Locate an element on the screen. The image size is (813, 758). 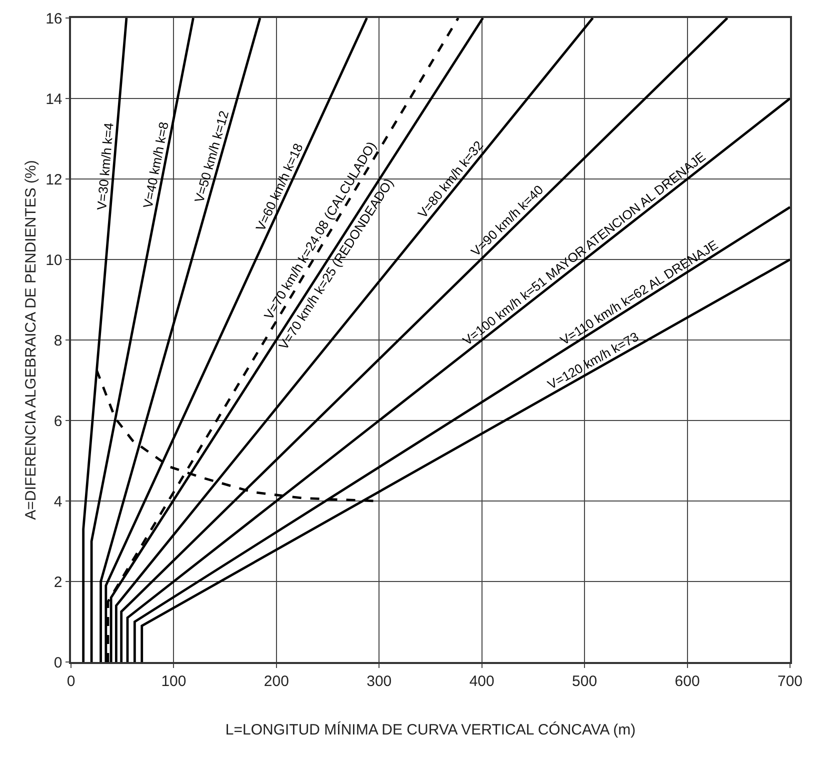
y-tick-label: 4 is located at coordinates (58, 501).